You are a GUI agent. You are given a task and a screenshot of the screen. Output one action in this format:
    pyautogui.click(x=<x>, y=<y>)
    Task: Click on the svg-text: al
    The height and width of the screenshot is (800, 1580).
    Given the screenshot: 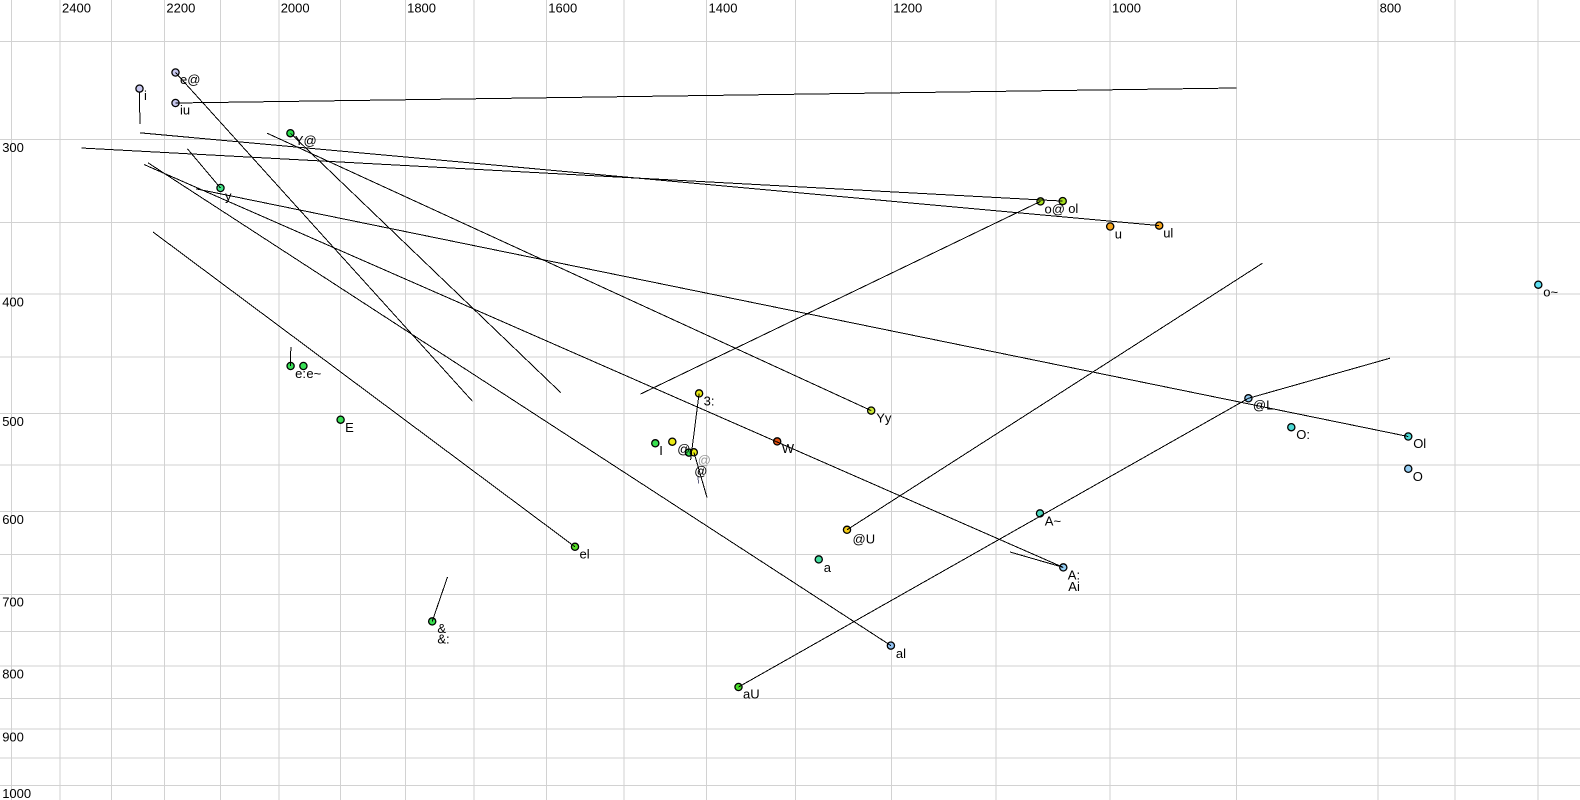 What is the action you would take?
    pyautogui.click(x=901, y=653)
    